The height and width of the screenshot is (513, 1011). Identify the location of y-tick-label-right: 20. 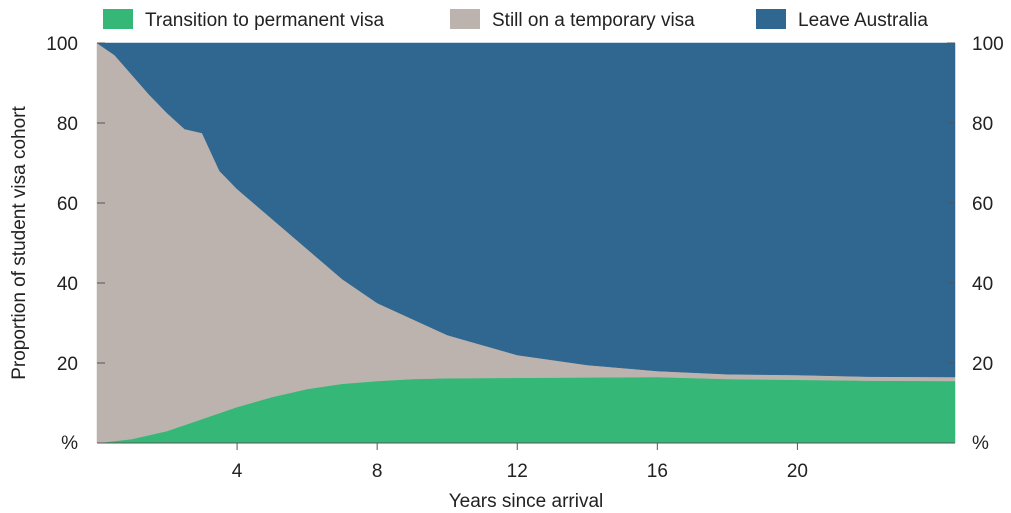
(982, 364).